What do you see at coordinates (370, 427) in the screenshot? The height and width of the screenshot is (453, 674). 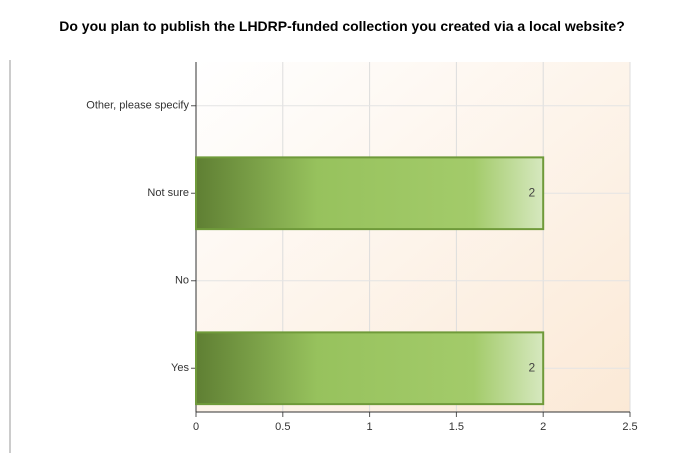 I see `x-tick-label: 1` at bounding box center [370, 427].